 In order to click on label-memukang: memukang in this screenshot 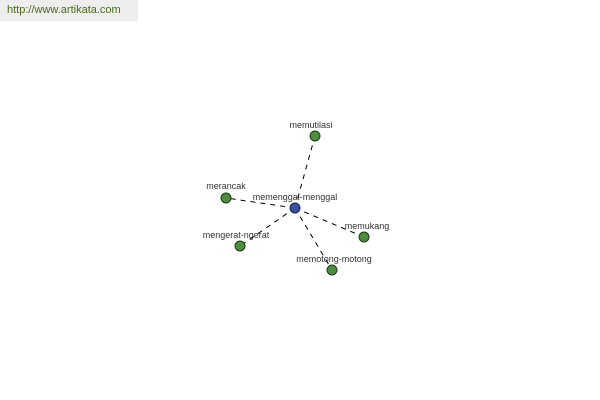, I will do `click(367, 226)`.